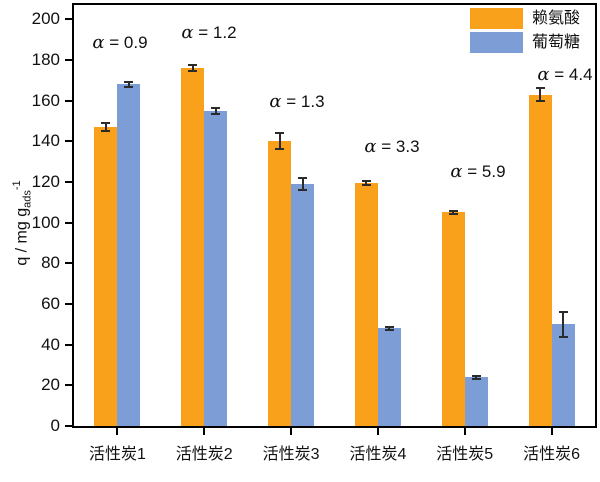 The width and height of the screenshot is (600, 482). I want to click on x-axis-category-label: 活性炭1, so click(117, 454).